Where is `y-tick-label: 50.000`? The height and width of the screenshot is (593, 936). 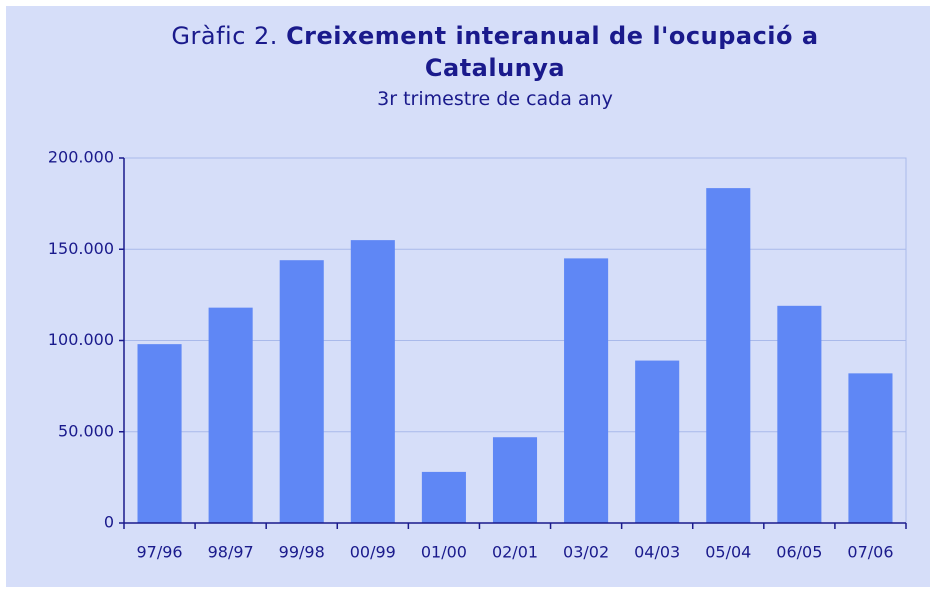 y-tick-label: 50.000 is located at coordinates (86, 430).